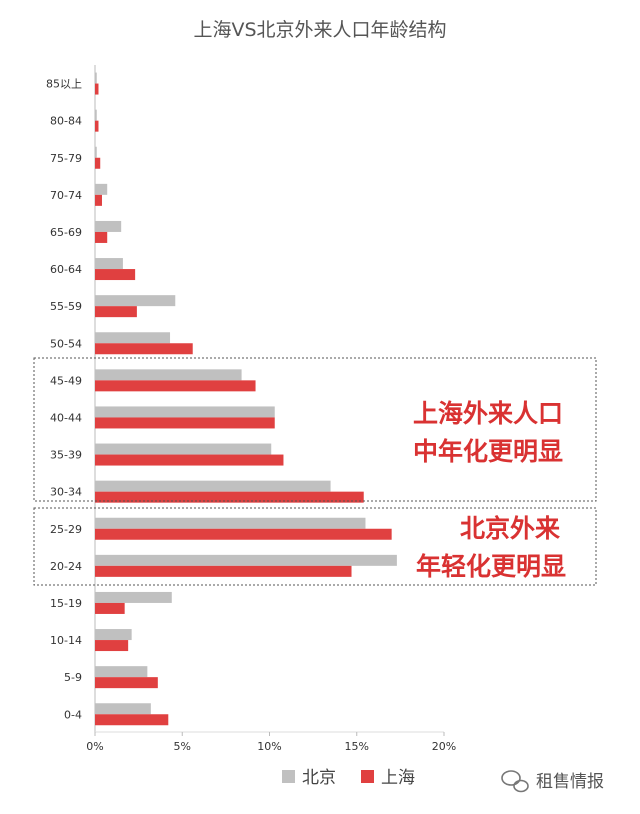 The image size is (640, 814). I want to click on legend-swatch-shanghai, so click(367, 776).